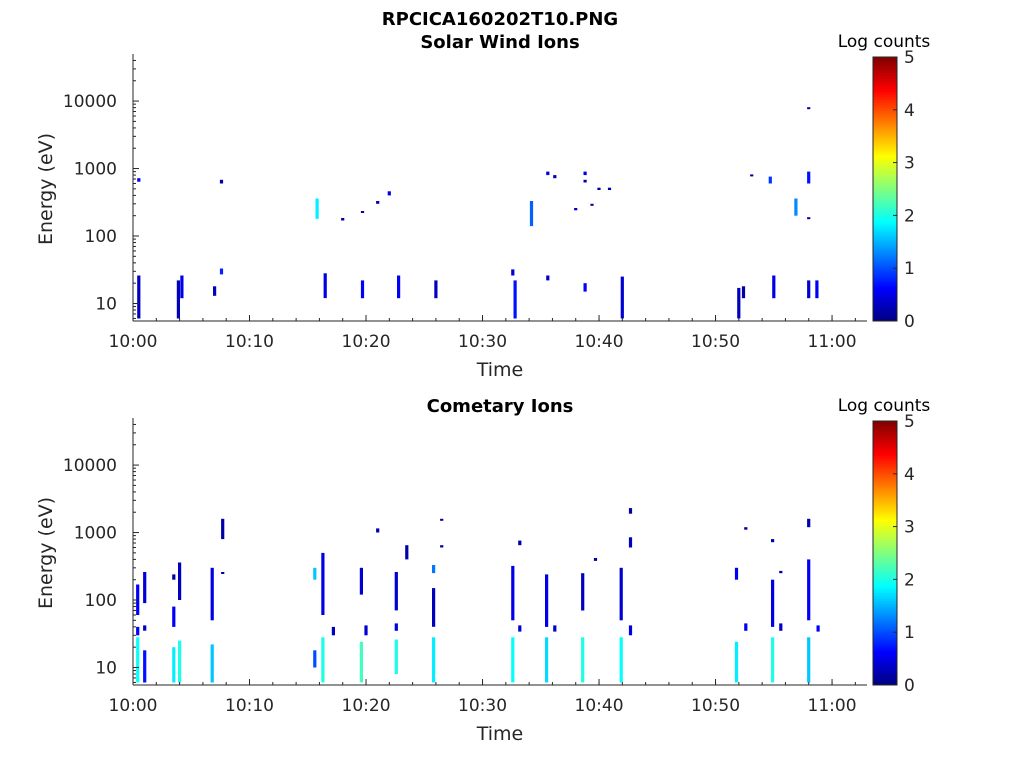 The image size is (1024, 772). Describe the element at coordinates (909, 686) in the screenshot. I see `colorbar-tick-label: 0` at that location.